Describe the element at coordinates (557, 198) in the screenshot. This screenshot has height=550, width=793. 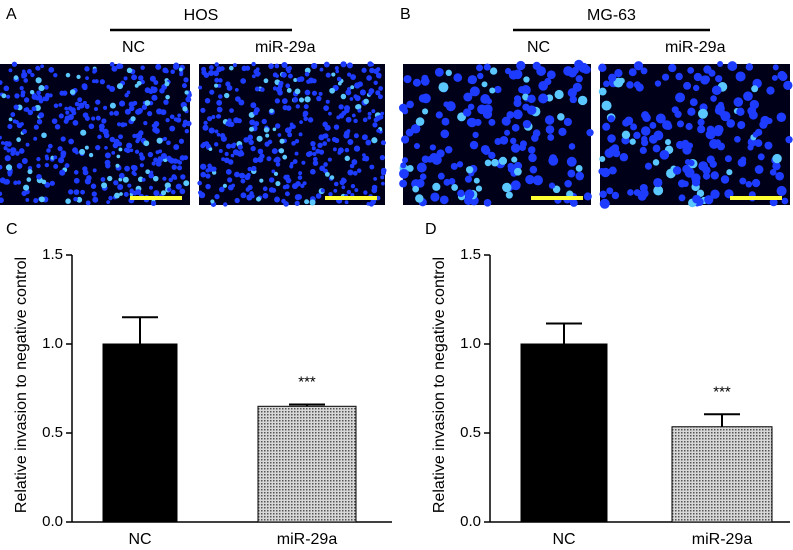
I see `scale-bar` at that location.